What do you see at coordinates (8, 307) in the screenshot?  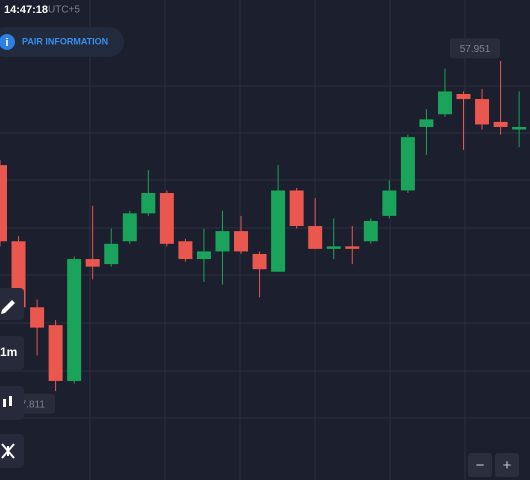 I see `pencil-icon` at bounding box center [8, 307].